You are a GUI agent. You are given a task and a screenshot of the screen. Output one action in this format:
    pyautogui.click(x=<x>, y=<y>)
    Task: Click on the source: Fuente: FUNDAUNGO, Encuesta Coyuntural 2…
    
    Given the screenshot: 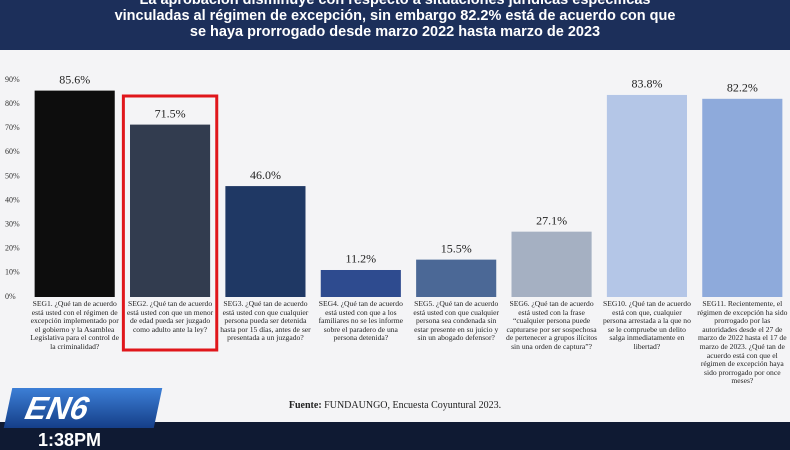 What is the action you would take?
    pyautogui.click(x=395, y=405)
    